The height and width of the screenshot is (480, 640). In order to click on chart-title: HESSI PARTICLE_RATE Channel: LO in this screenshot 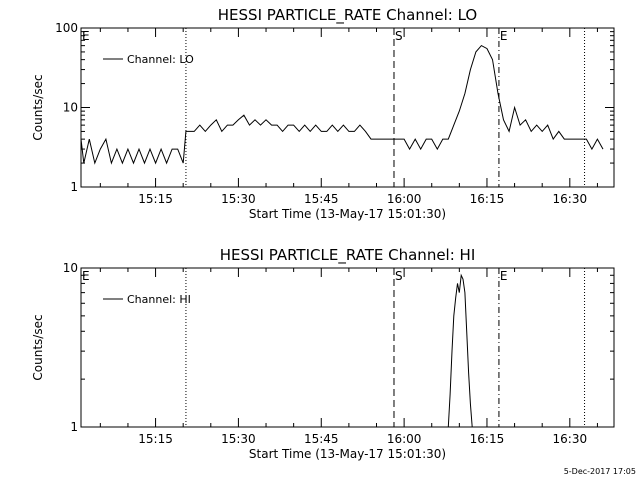, I will do `click(347, 15)`.